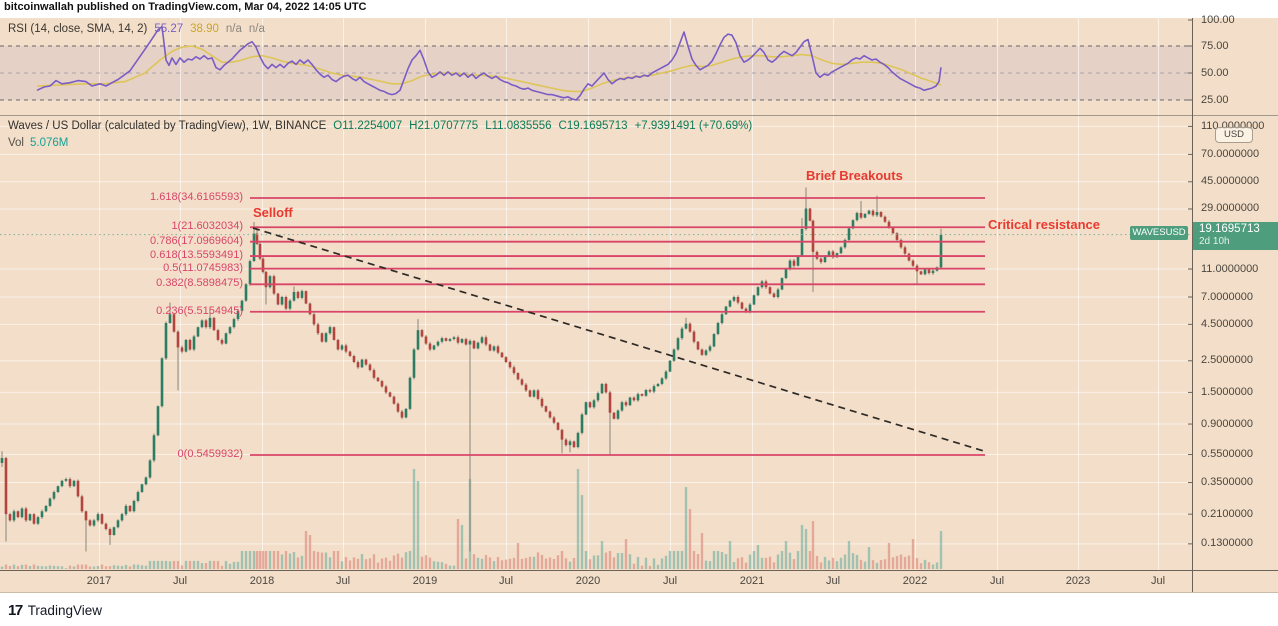 This screenshot has width=1278, height=626. What do you see at coordinates (1215, 100) in the screenshot?
I see `rsi-axis-label: 25.00` at bounding box center [1215, 100].